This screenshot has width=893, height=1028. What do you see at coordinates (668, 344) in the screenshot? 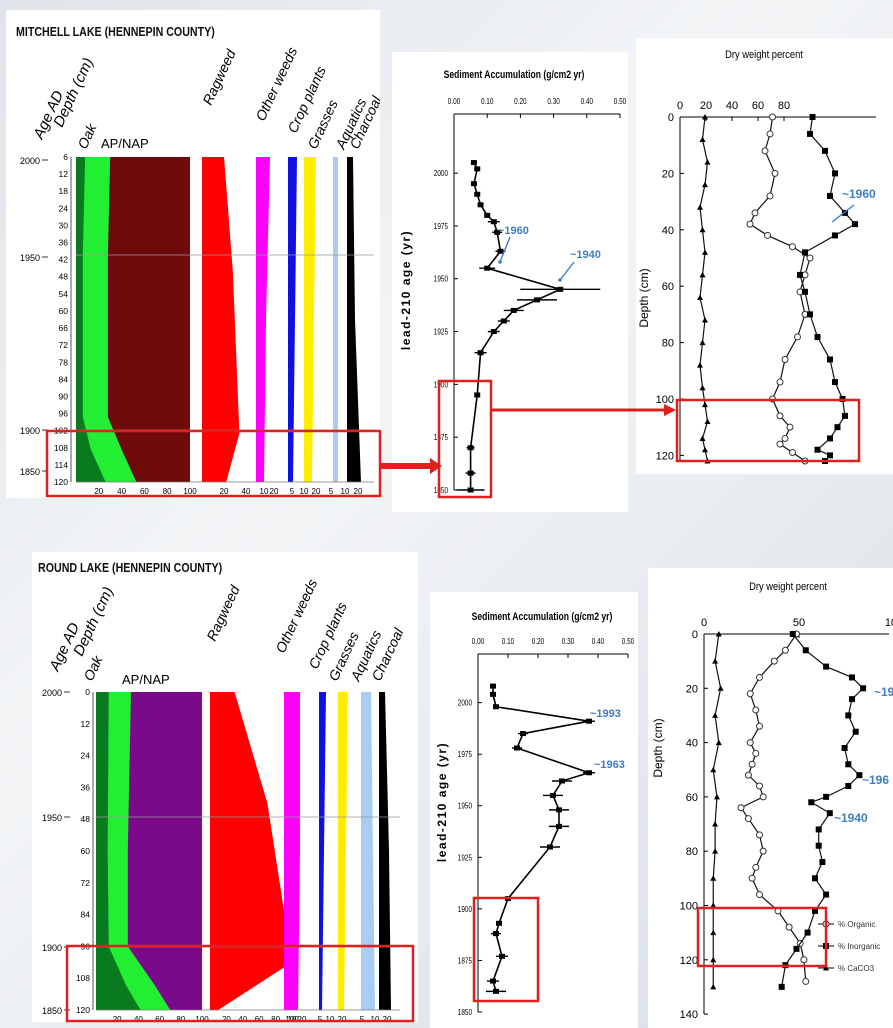
I see `y-tick-label: 80` at bounding box center [668, 344].